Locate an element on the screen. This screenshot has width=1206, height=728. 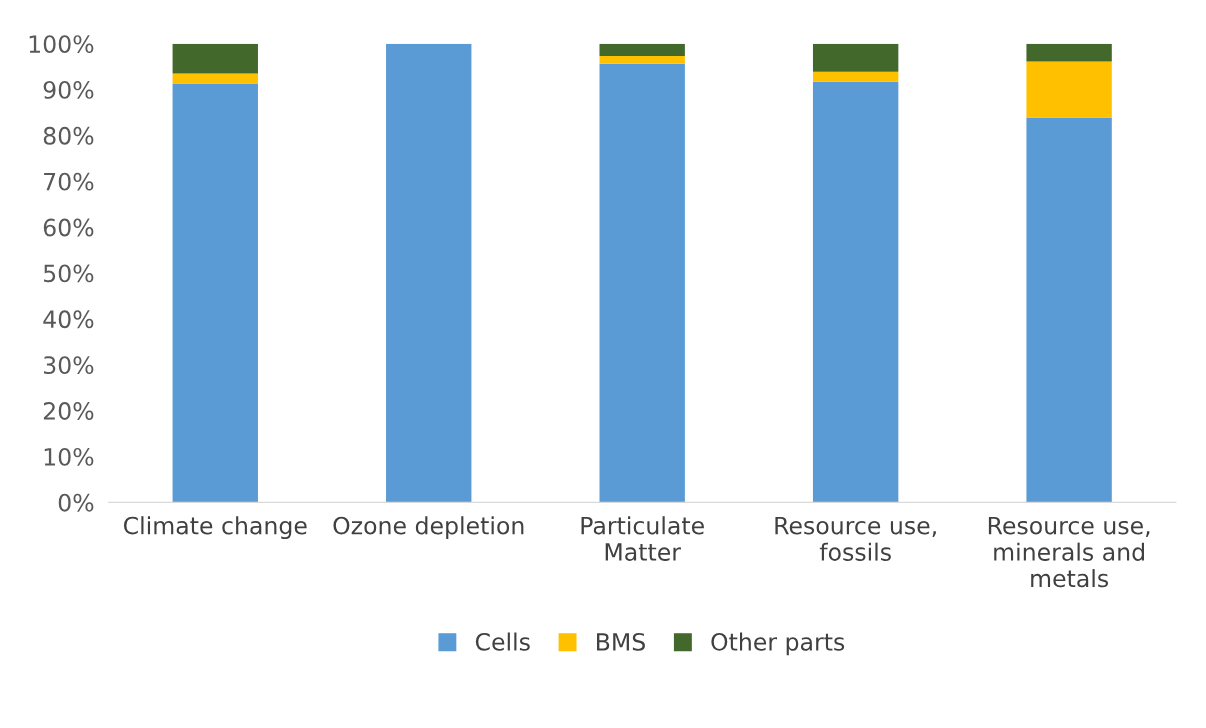
legend-label: BMS is located at coordinates (621, 641).